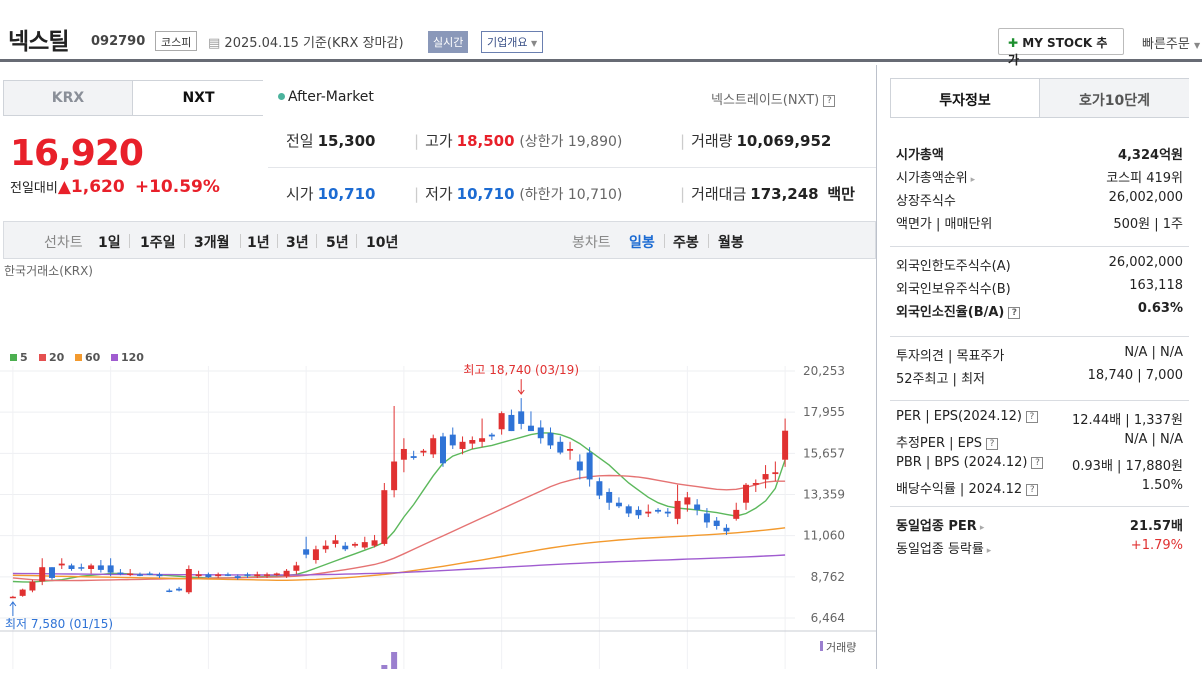 This screenshot has width=1202, height=673. I want to click on lower-limit: (하한가 10,710), so click(571, 195).